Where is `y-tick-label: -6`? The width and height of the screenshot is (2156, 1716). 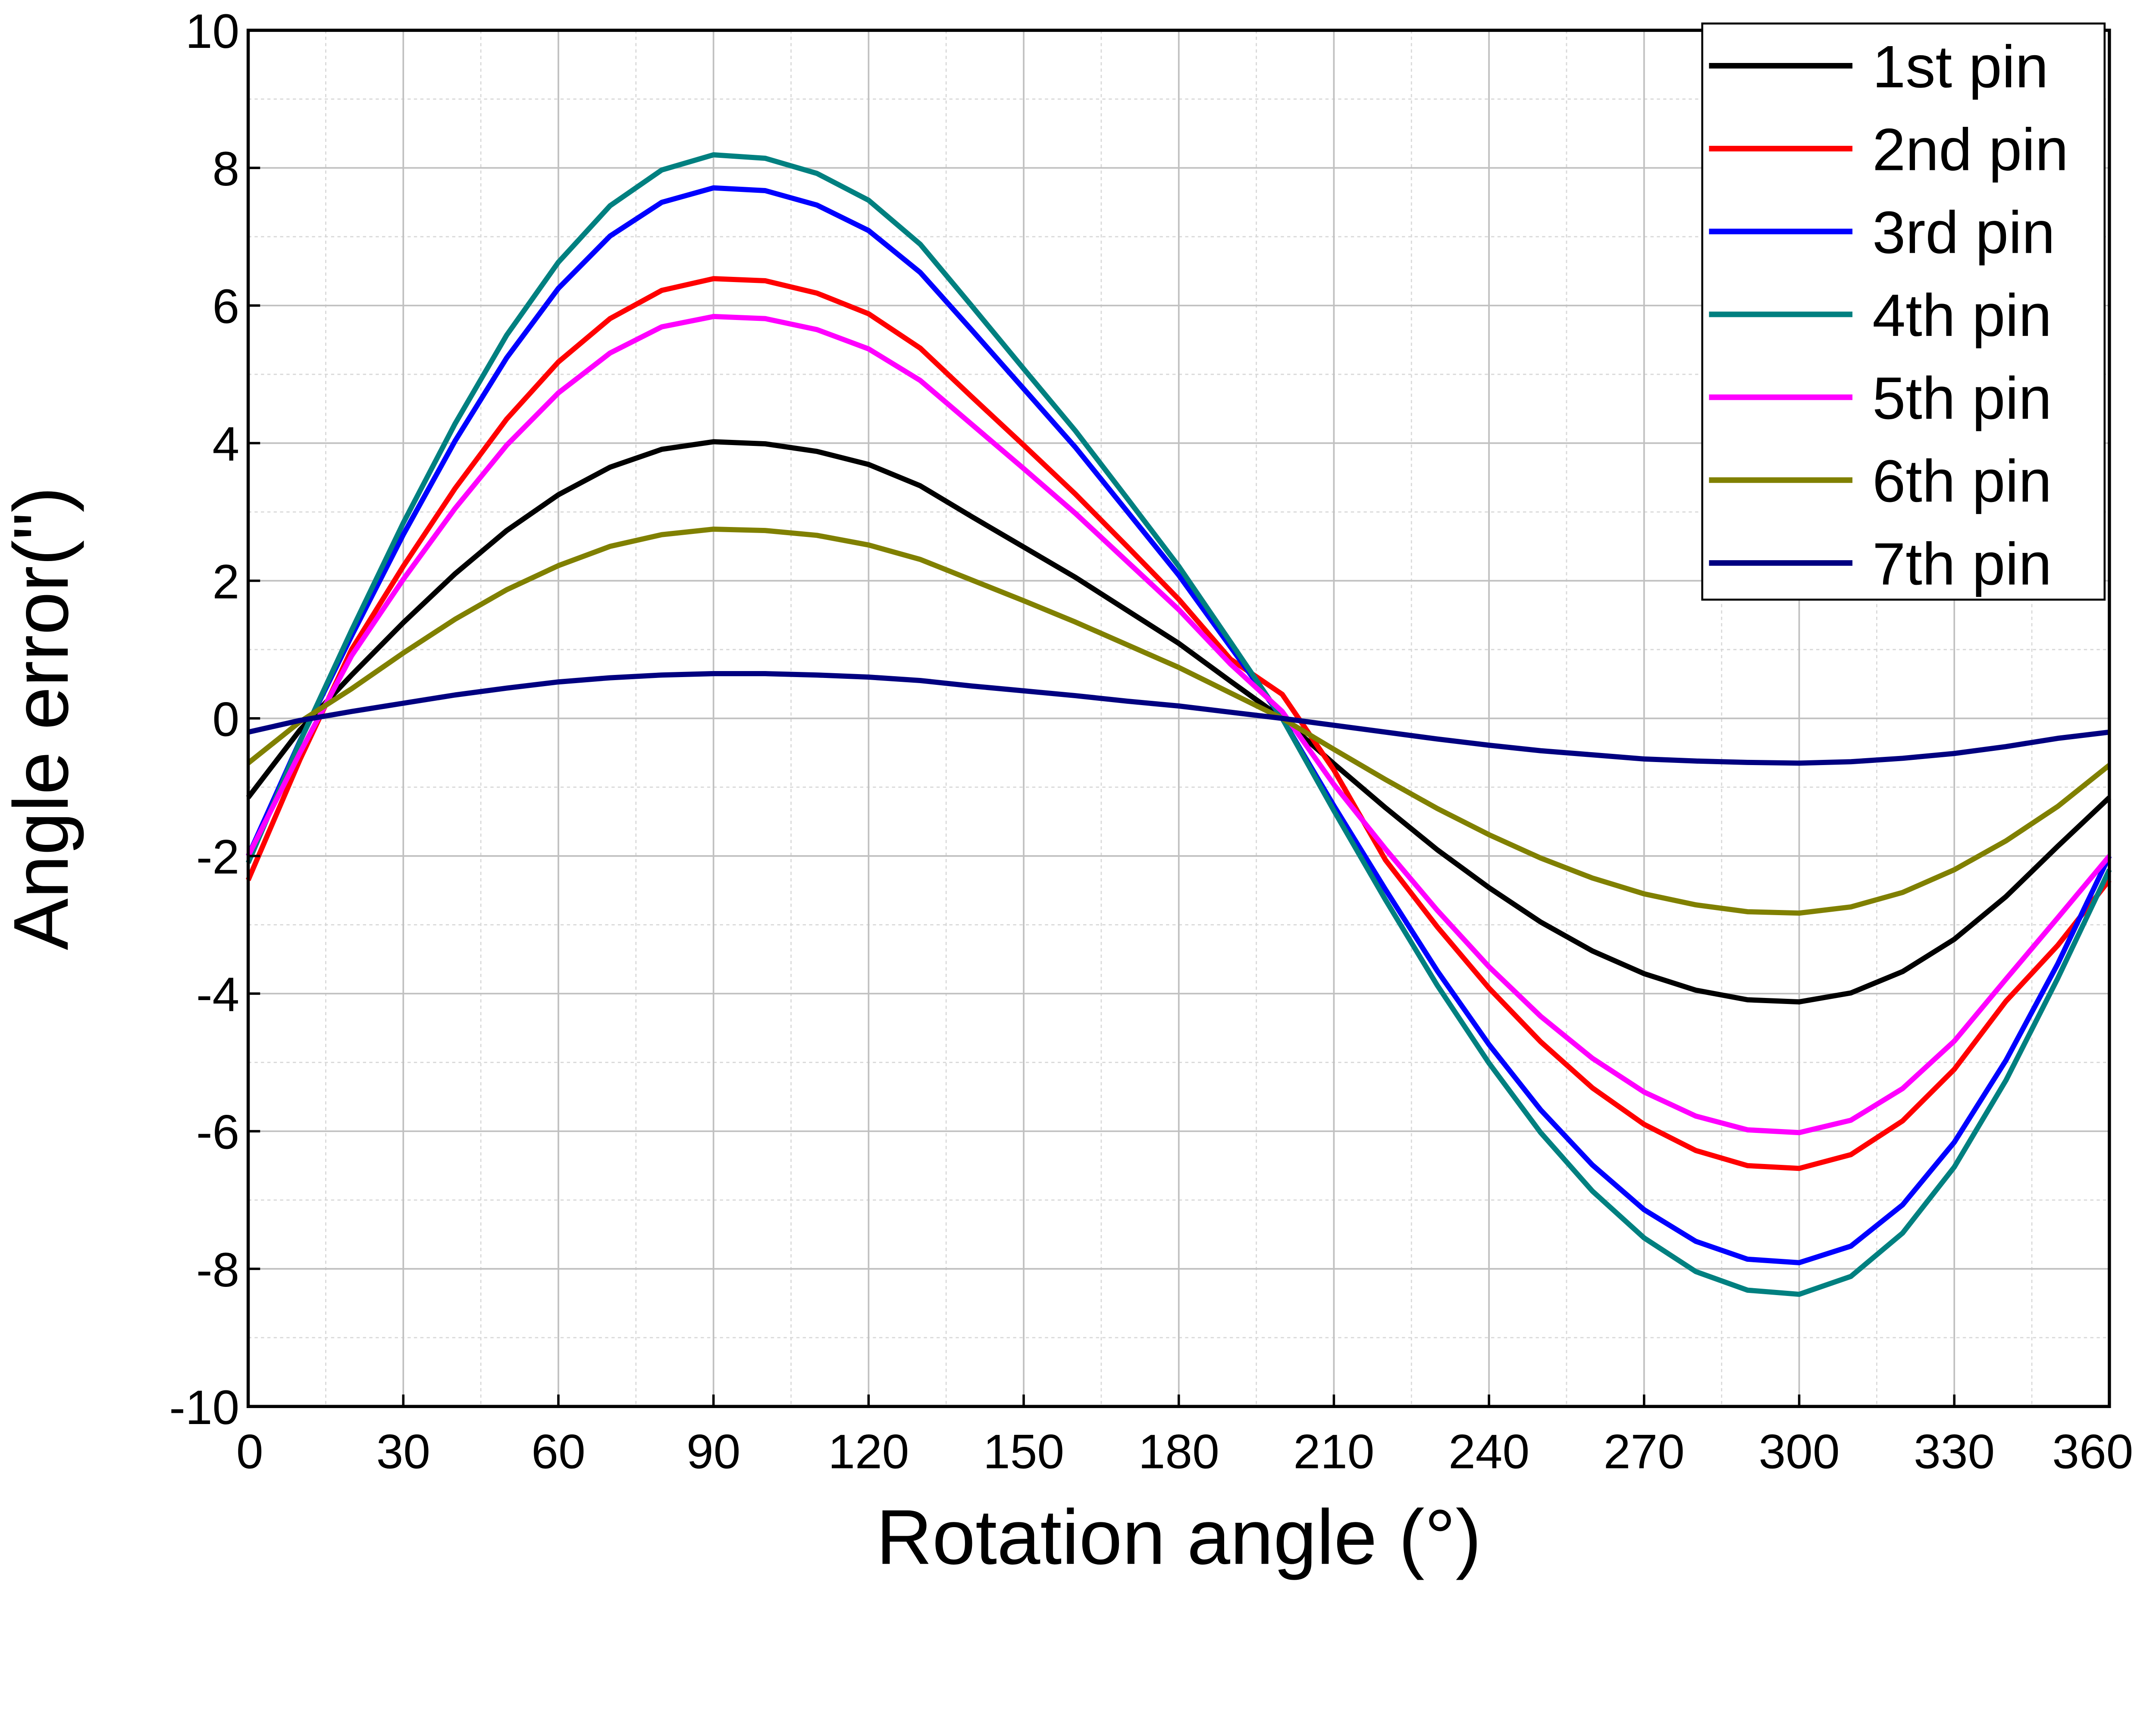 y-tick-label: -6 is located at coordinates (217, 1132).